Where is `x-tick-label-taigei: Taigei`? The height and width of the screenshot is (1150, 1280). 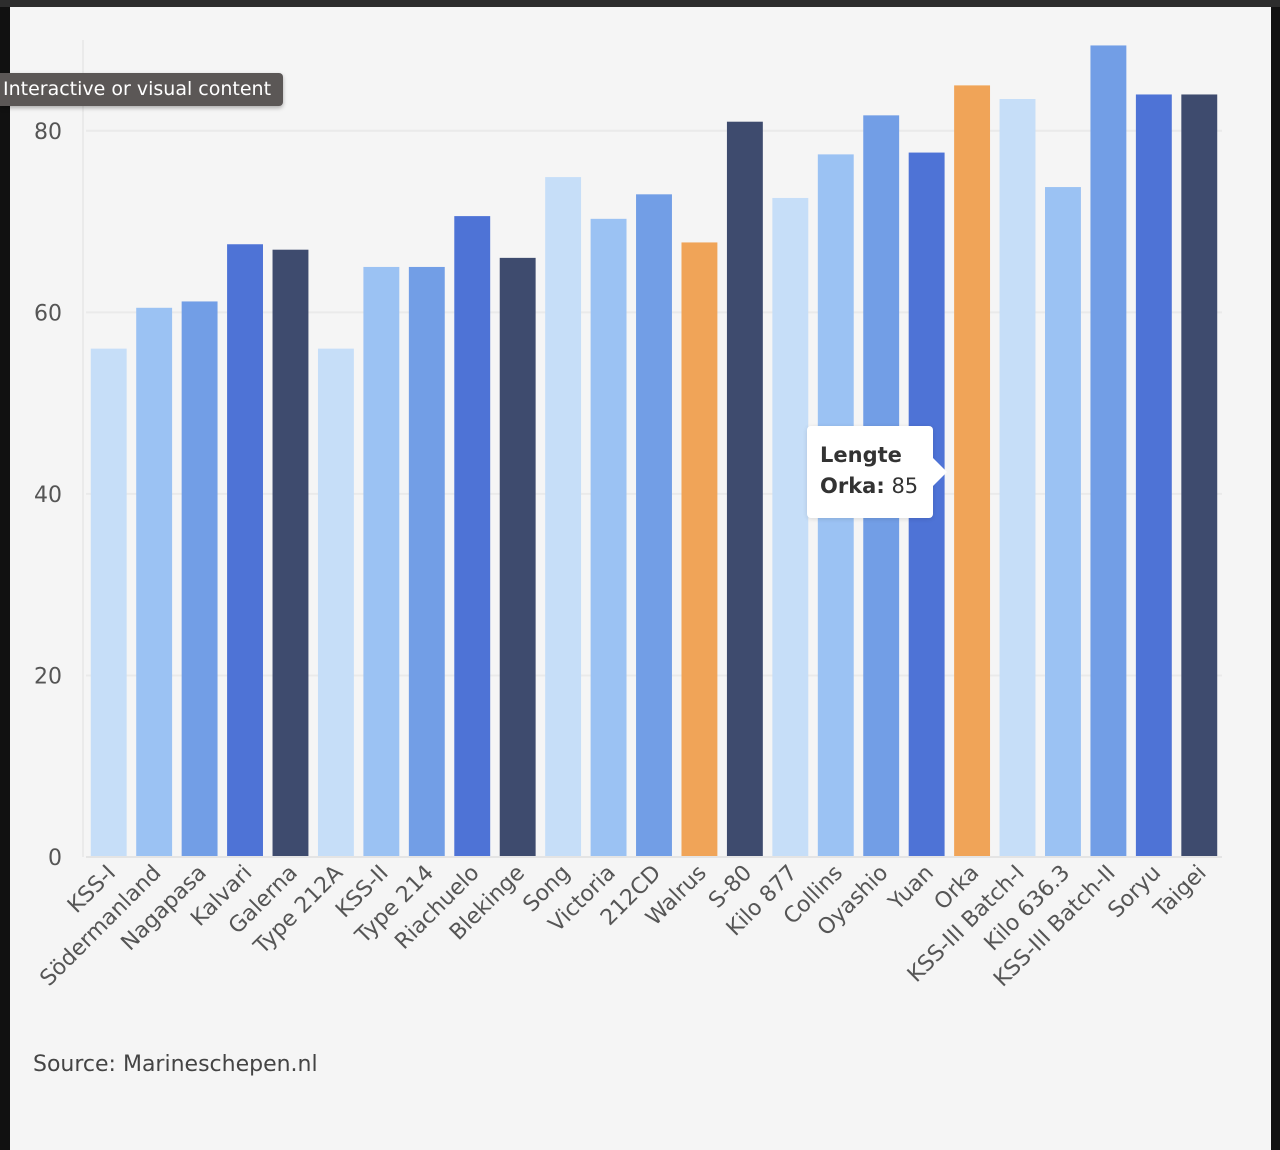
x-tick-label-taigei: Taigei is located at coordinates (1180, 892).